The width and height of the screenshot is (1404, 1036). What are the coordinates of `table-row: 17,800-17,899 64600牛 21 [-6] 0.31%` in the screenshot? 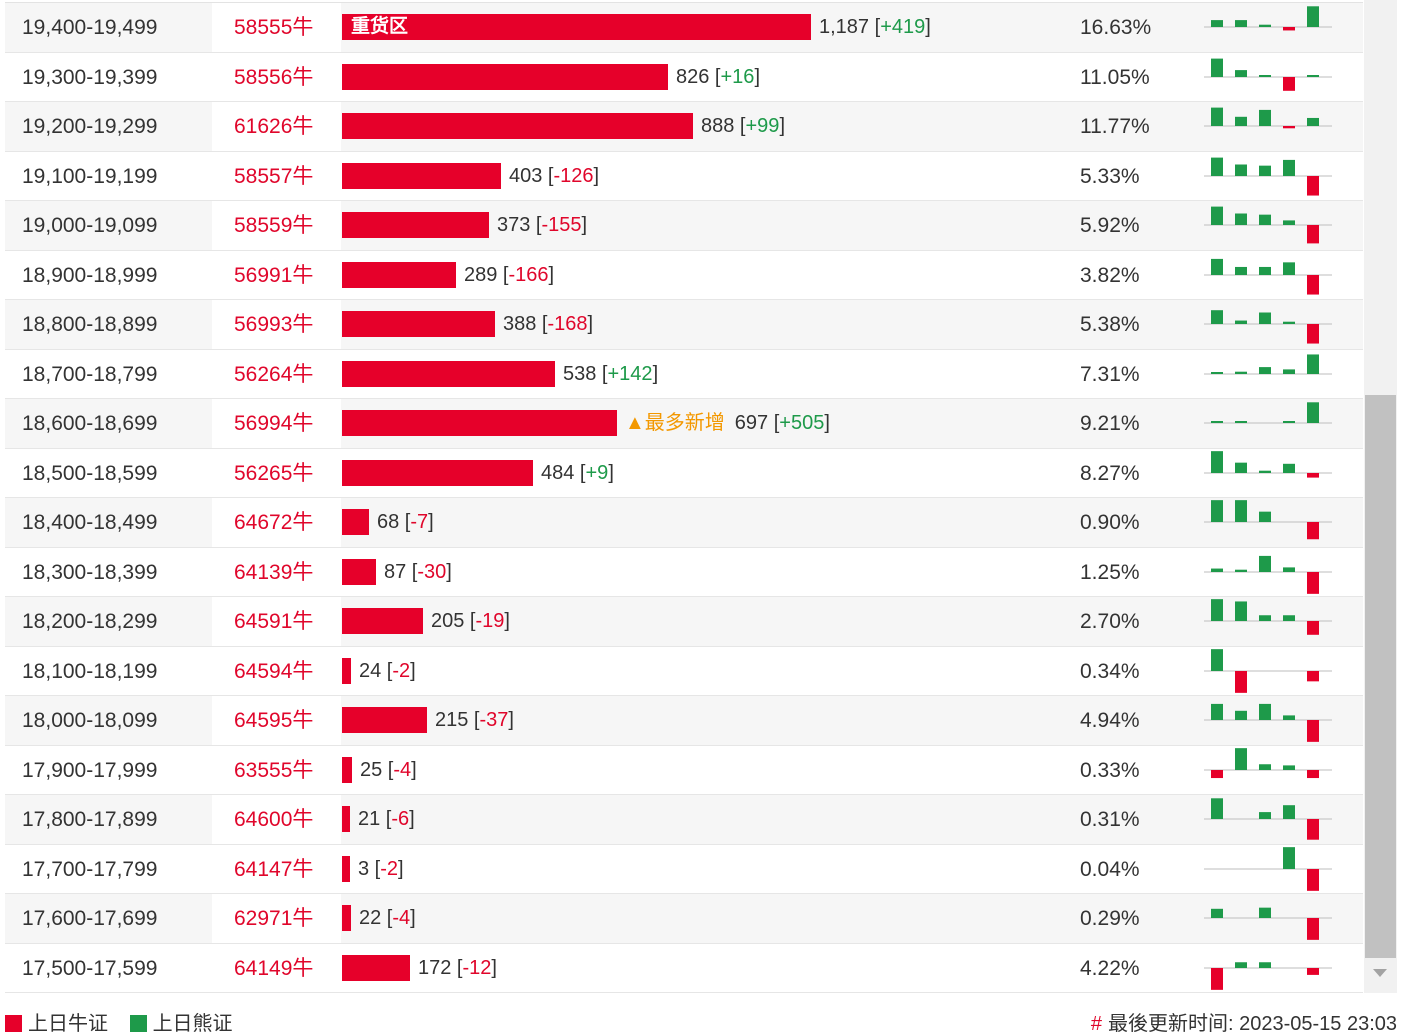 It's located at (684, 820).